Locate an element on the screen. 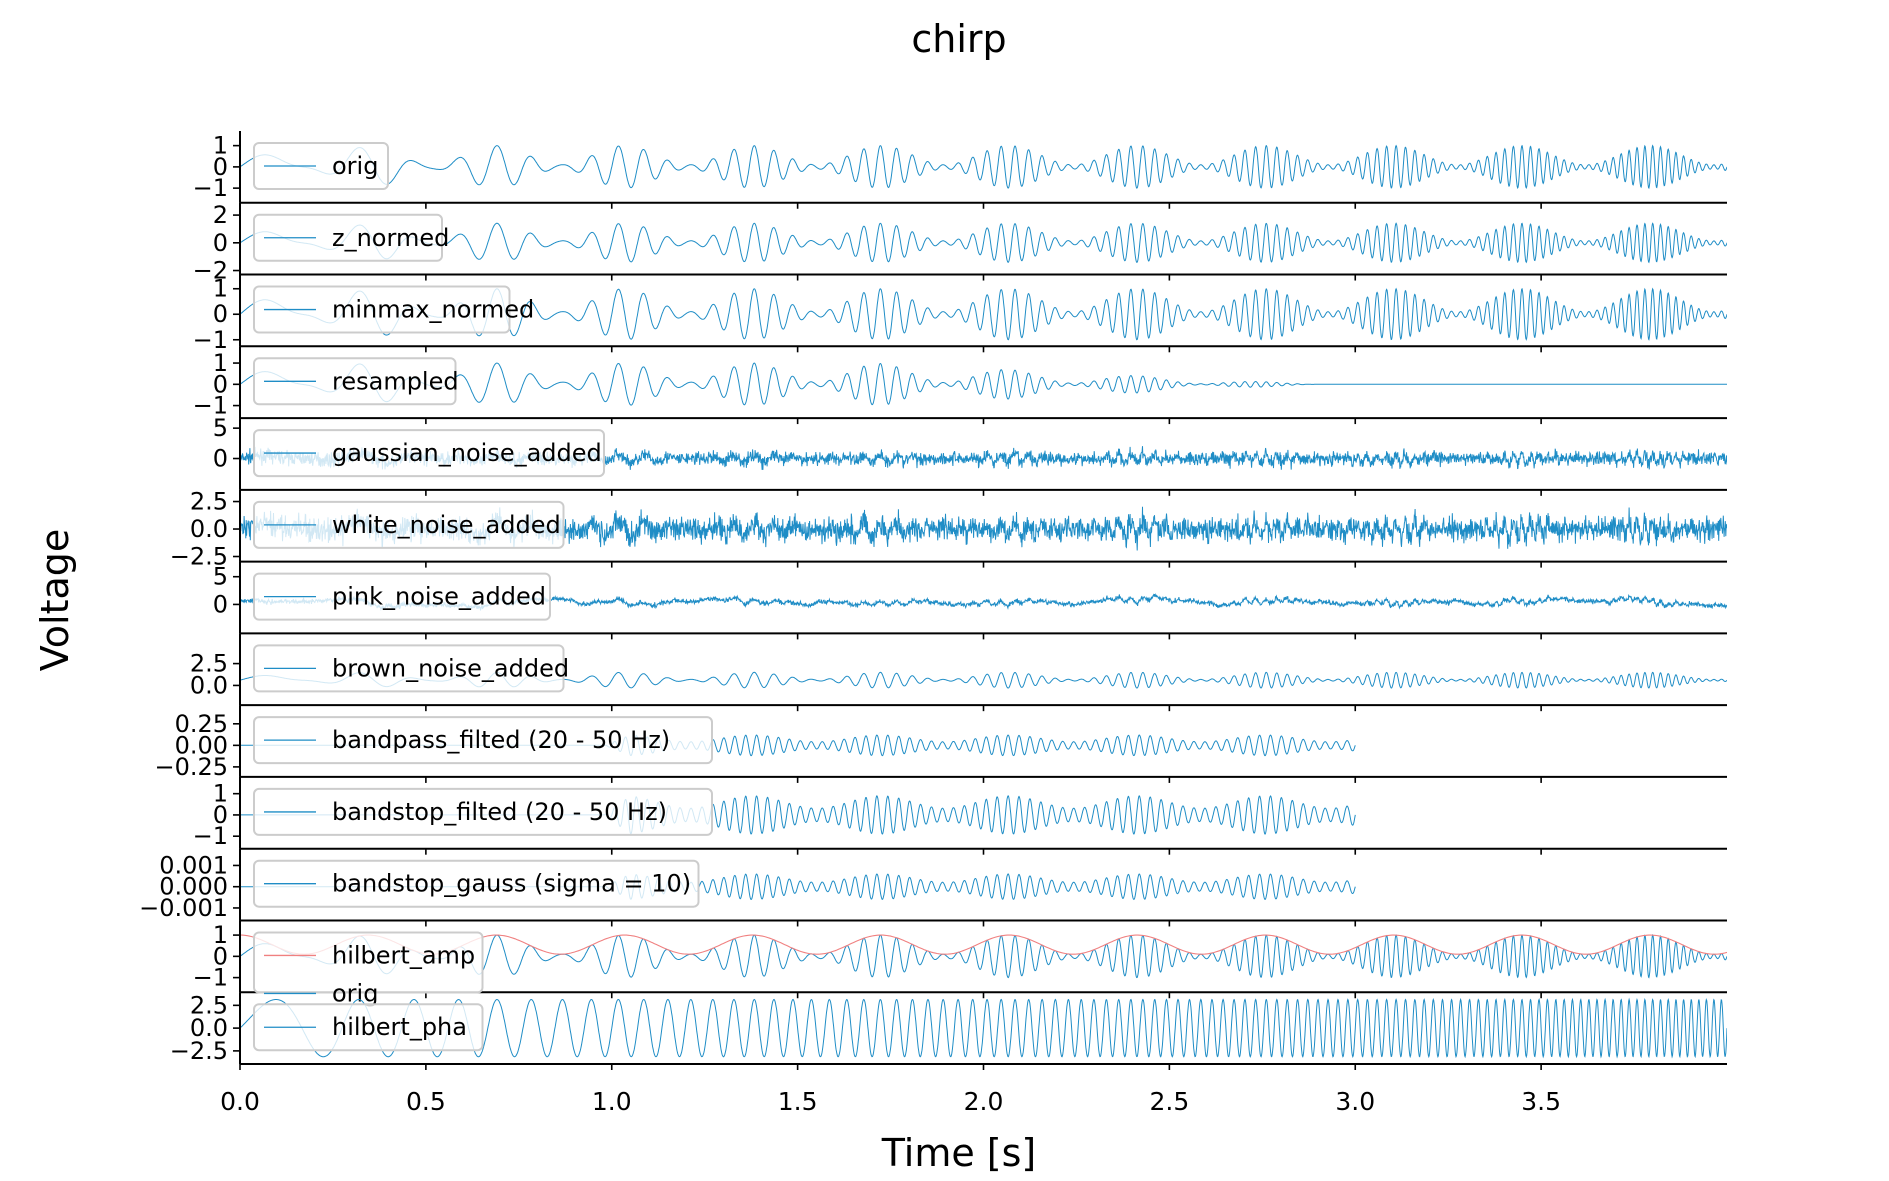  x-tick-label: 1.5 is located at coordinates (798, 1101).